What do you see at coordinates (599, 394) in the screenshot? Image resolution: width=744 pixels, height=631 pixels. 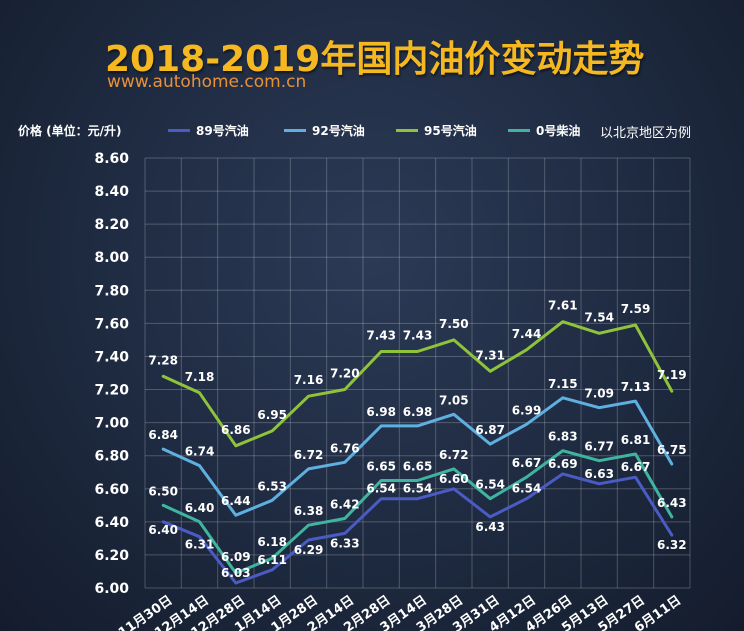 I see `data-label: 7.09` at bounding box center [599, 394].